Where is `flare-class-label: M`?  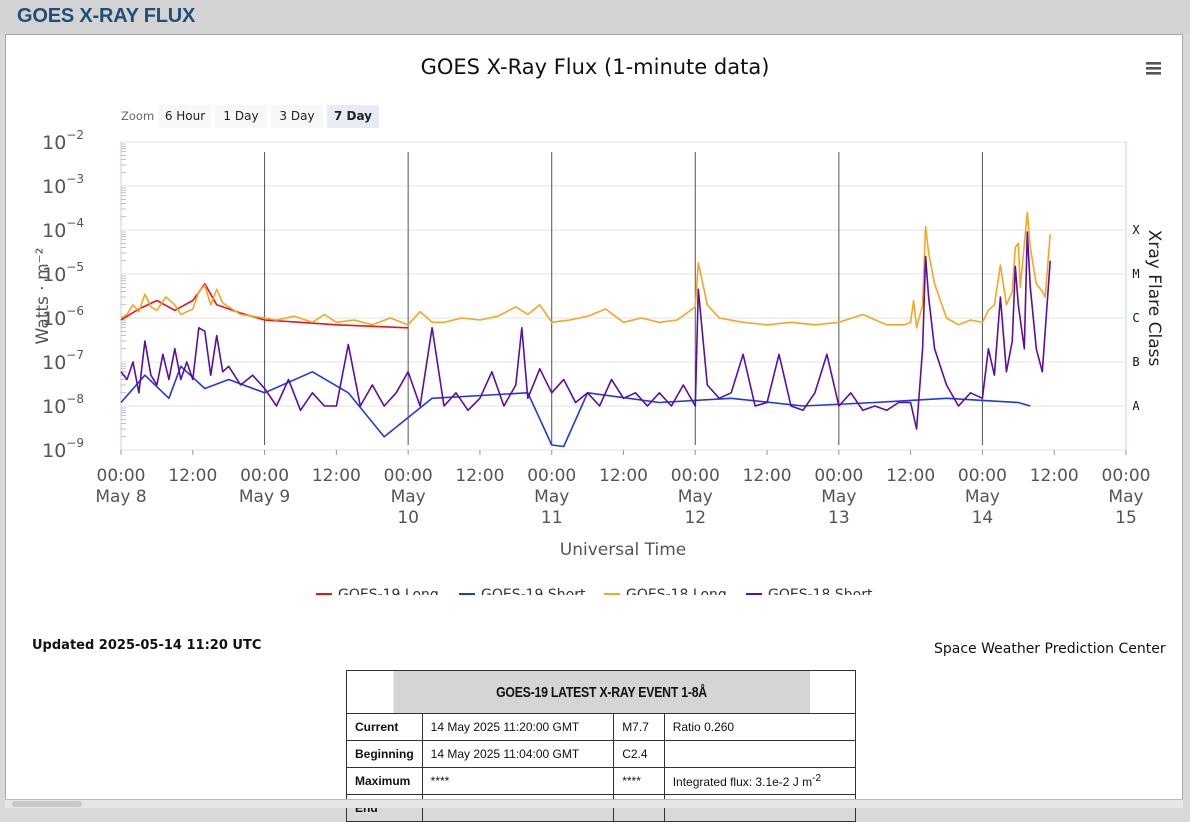
flare-class-label: M is located at coordinates (1135, 274).